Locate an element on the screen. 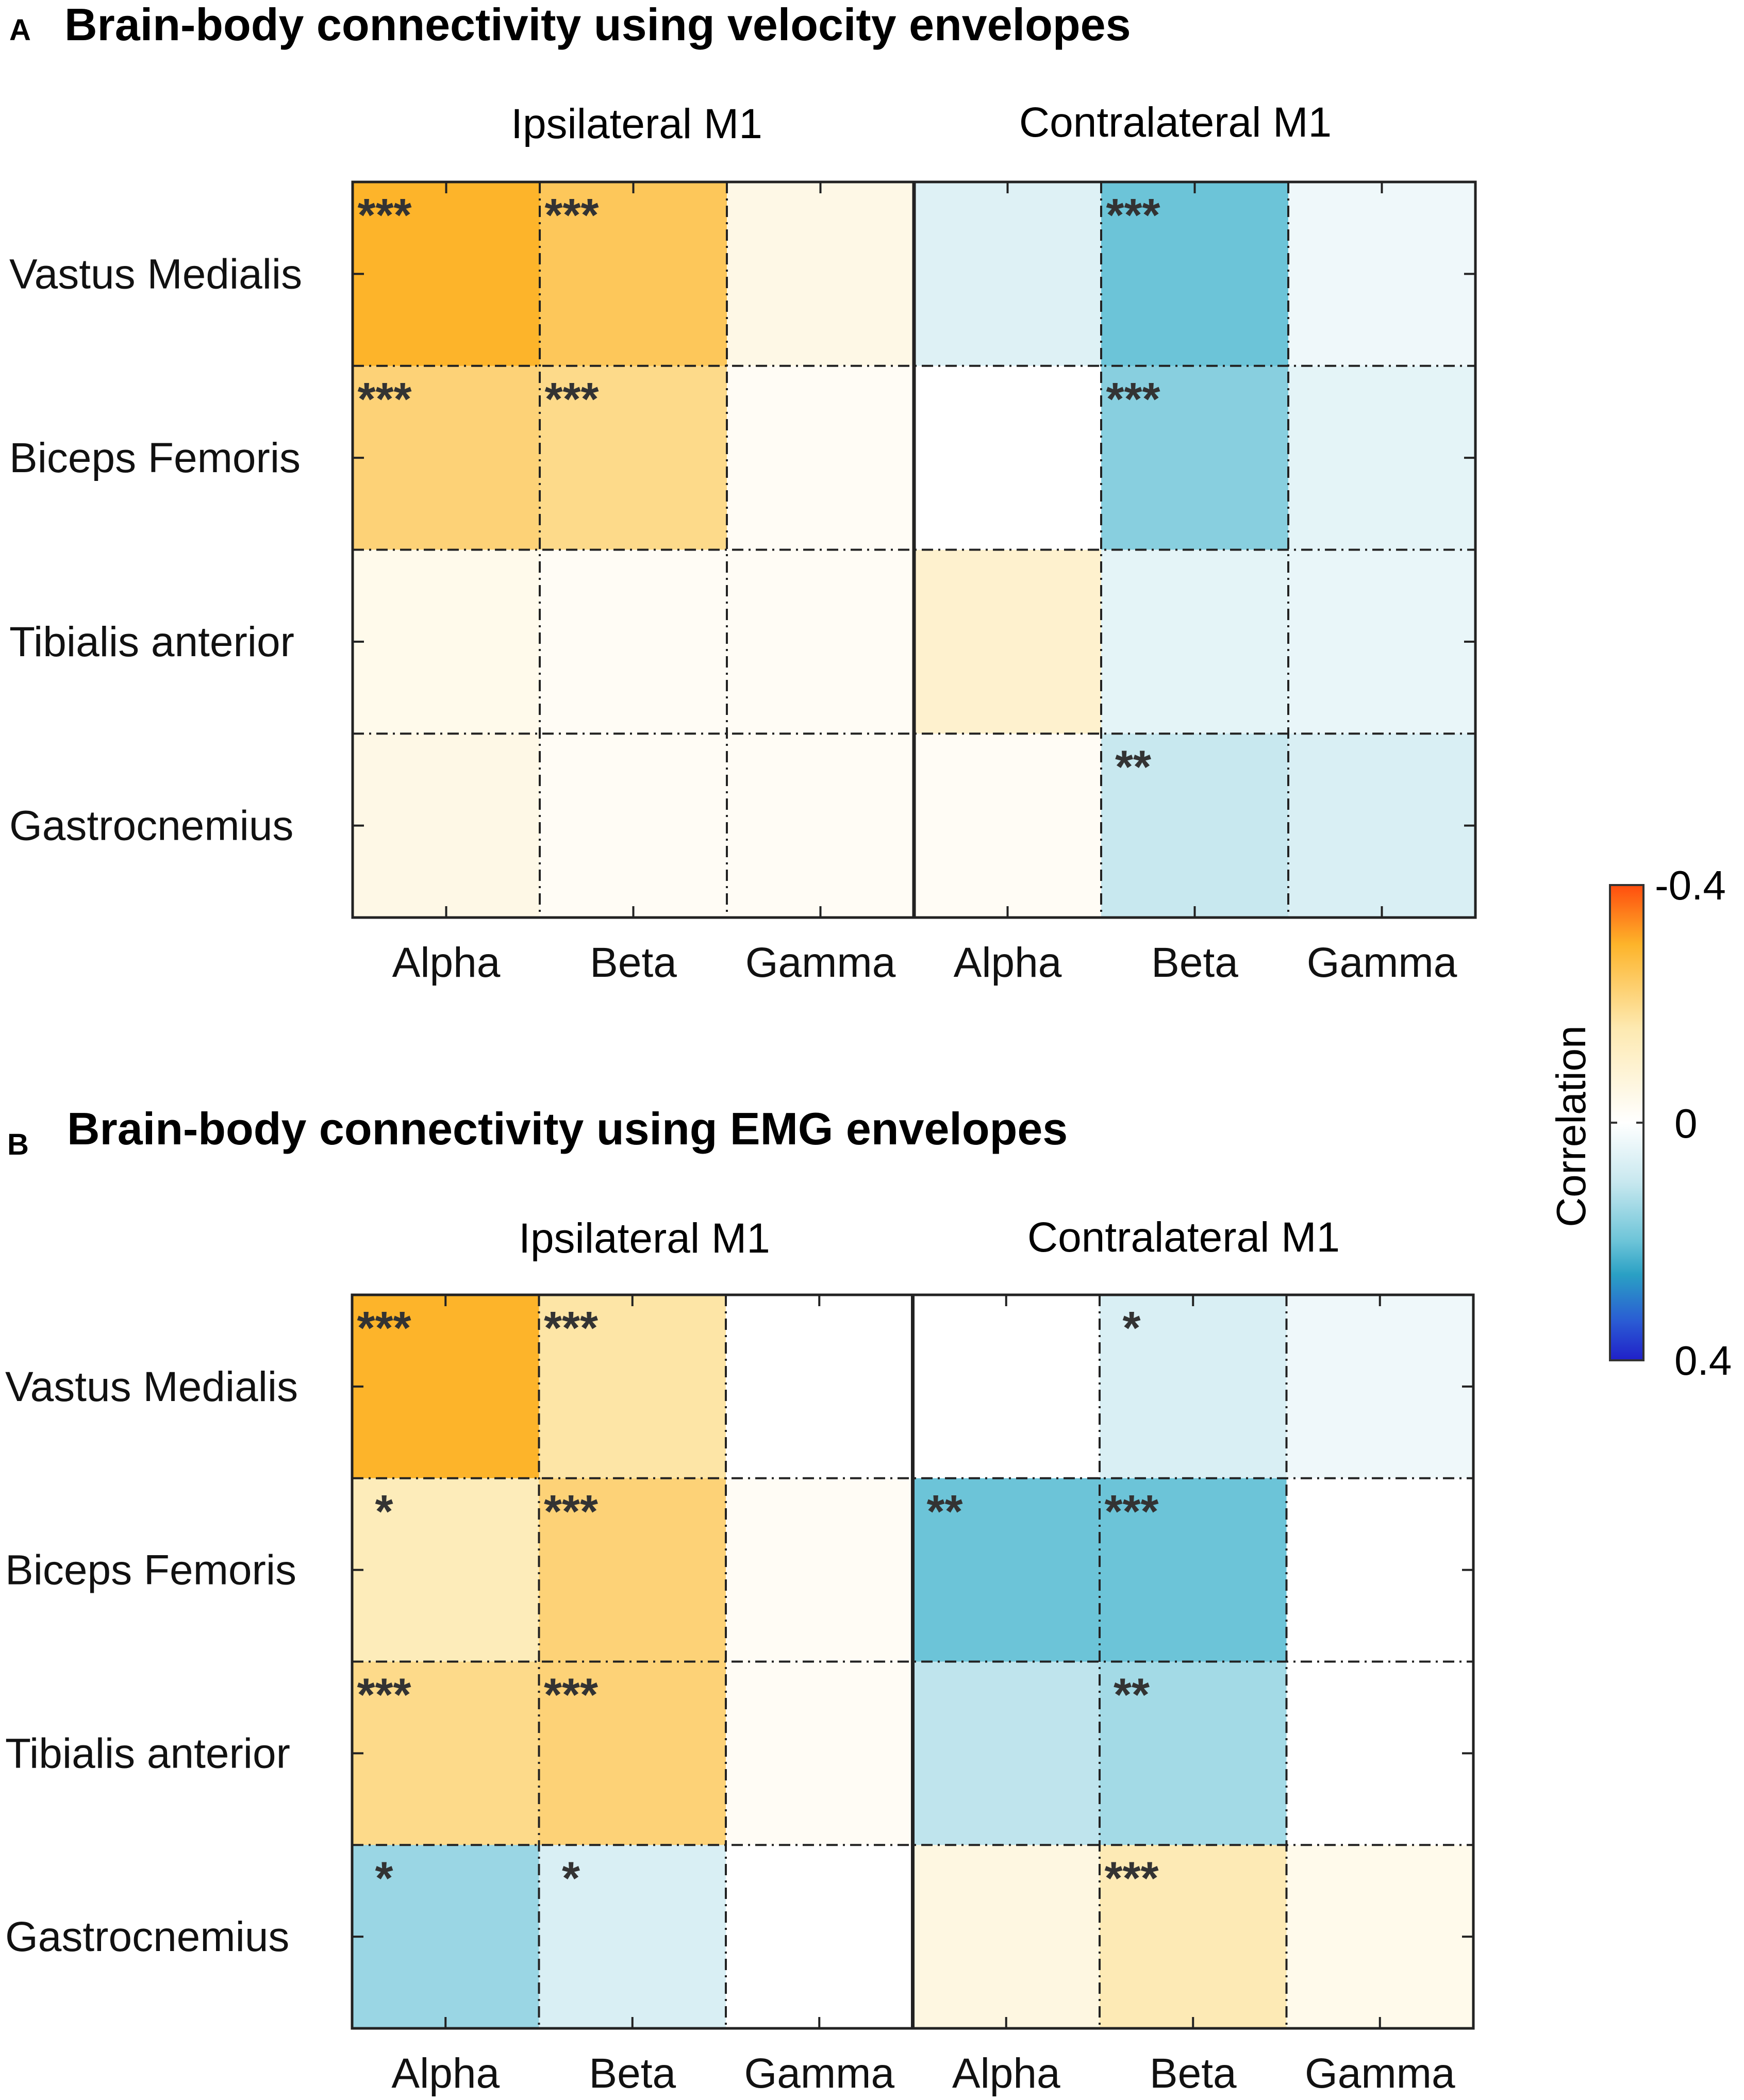  panel-a-group-ipsilateral: Ipsilateral M1 is located at coordinates (636, 124).